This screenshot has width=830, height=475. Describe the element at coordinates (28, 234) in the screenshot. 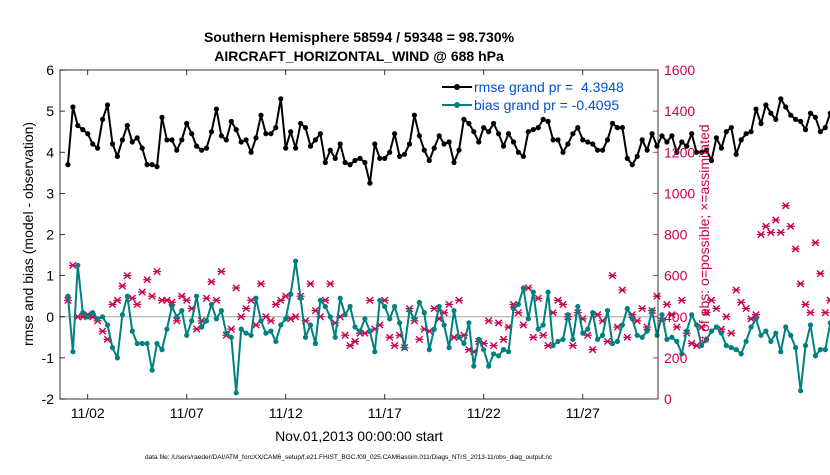

I see `y-left-axis-label: rmse and bias (model - observation)` at that location.